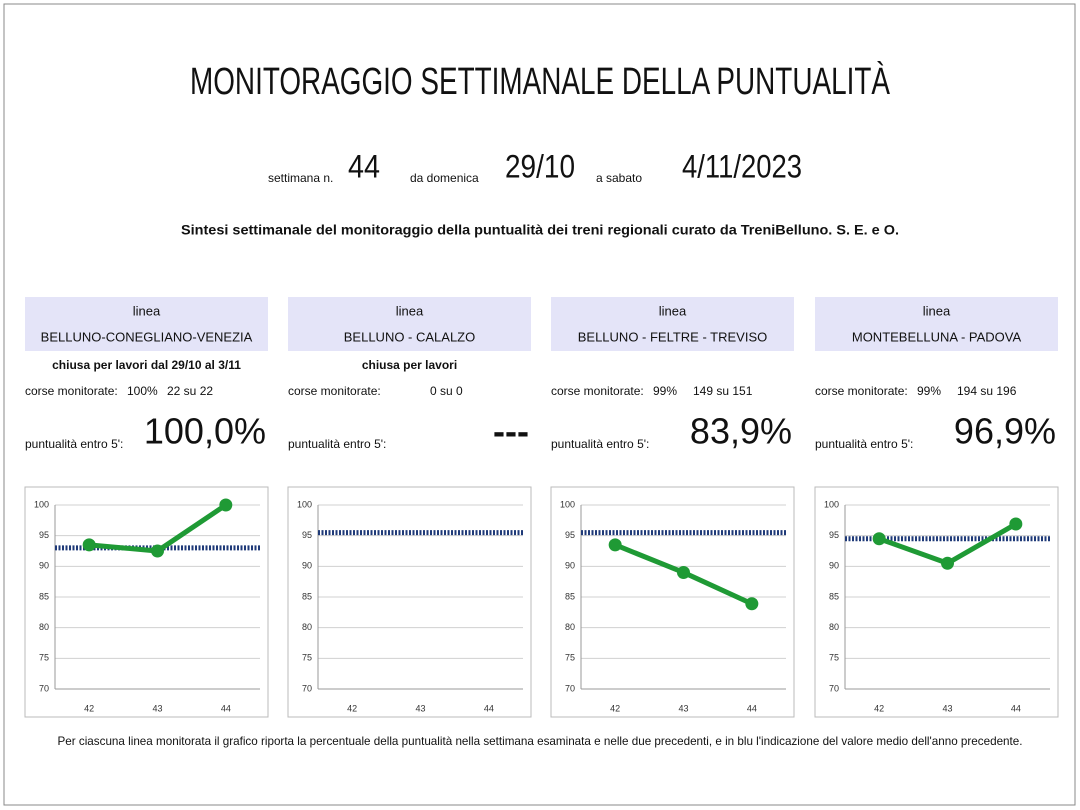 This screenshot has width=1080, height=810. I want to click on punctuality: 83,9%, so click(741, 431).